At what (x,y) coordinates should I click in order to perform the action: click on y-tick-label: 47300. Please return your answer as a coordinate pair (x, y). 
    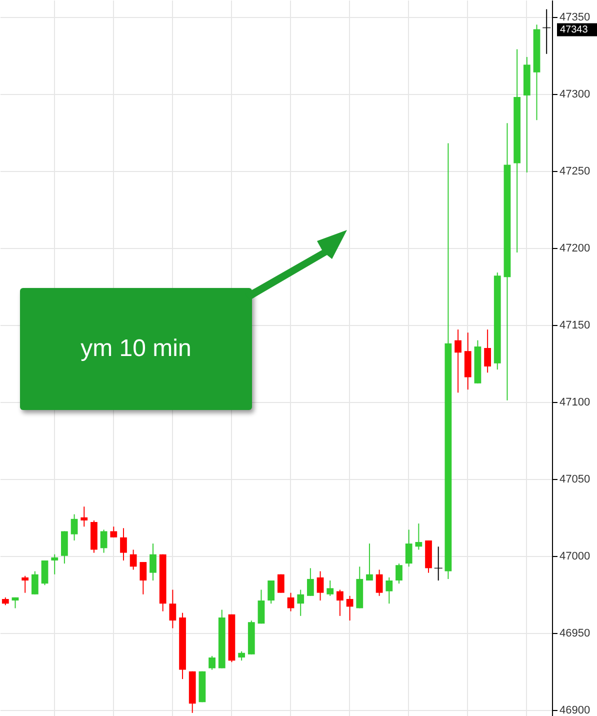
    Looking at the image, I should click on (575, 94).